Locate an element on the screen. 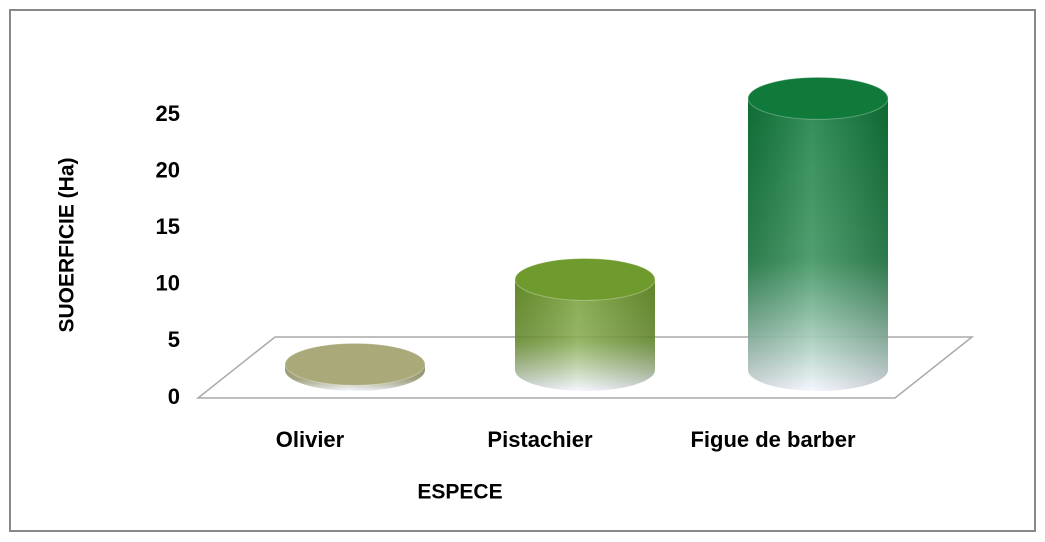 The height and width of the screenshot is (542, 1045). floor is located at coordinates (585, 367).